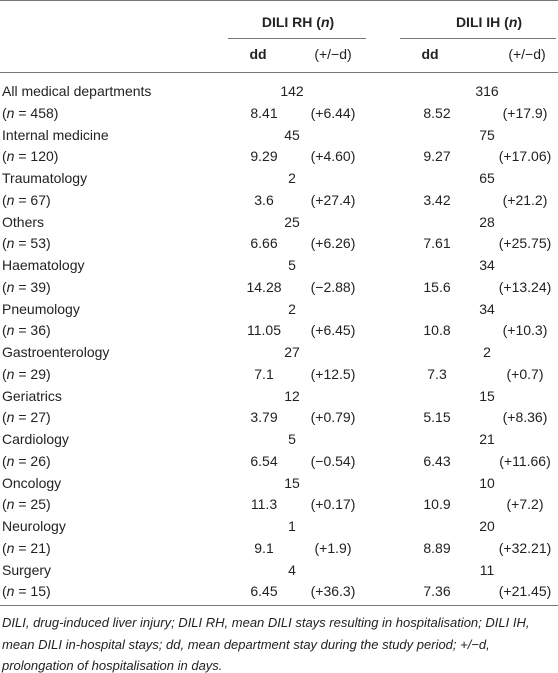 Image resolution: width=558 pixels, height=673 pixels. Describe the element at coordinates (30, 112) in the screenshot. I see `department-size: (n = 458)` at that location.